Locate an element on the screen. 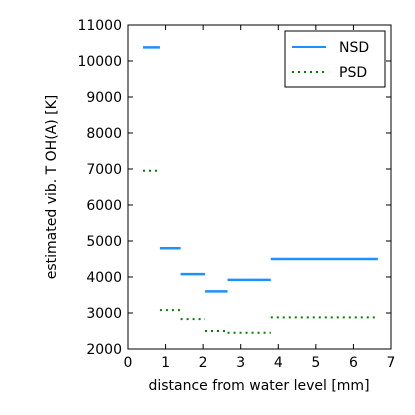 This screenshot has width=415, height=415. x-axis-label: distance from water level [mm] is located at coordinates (258, 386).